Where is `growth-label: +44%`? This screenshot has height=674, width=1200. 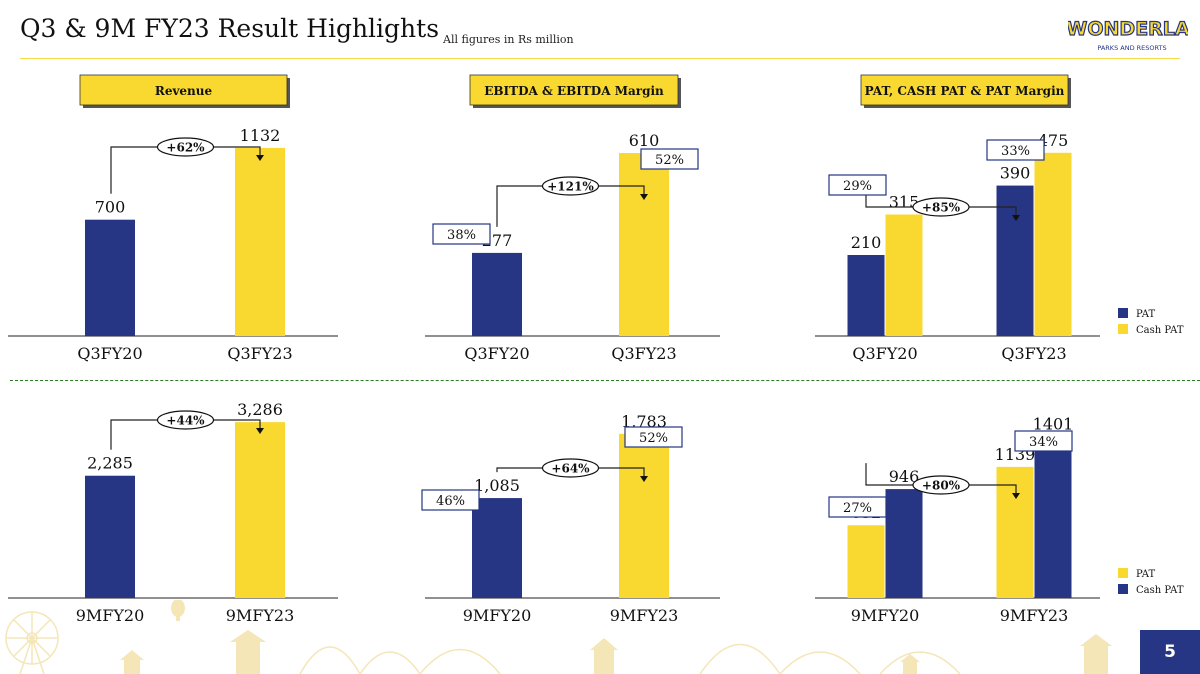 growth-label: +44% is located at coordinates (185, 421).